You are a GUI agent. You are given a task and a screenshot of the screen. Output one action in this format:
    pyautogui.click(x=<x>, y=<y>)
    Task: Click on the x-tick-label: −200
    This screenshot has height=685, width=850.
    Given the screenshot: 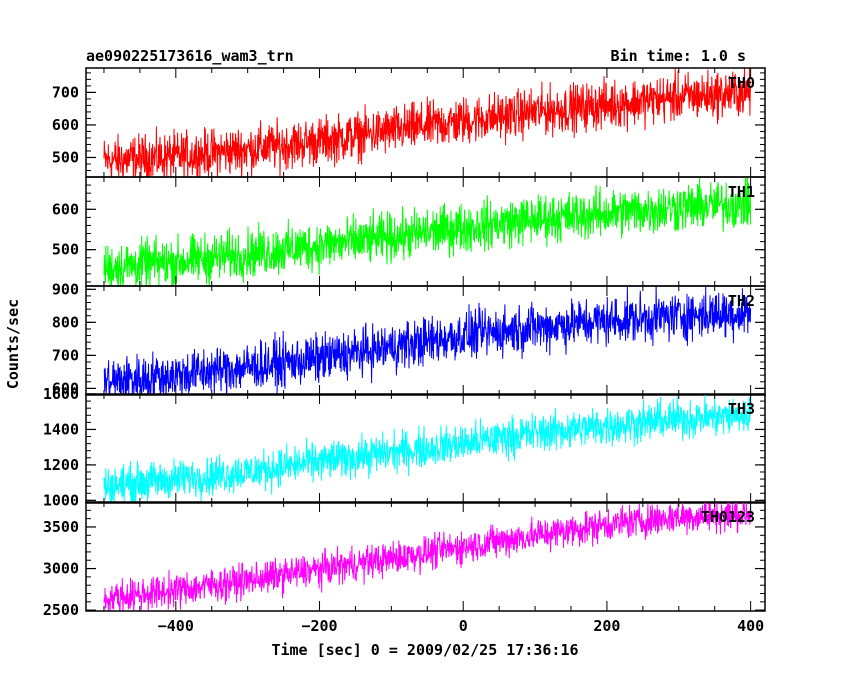 What is the action you would take?
    pyautogui.click(x=319, y=626)
    